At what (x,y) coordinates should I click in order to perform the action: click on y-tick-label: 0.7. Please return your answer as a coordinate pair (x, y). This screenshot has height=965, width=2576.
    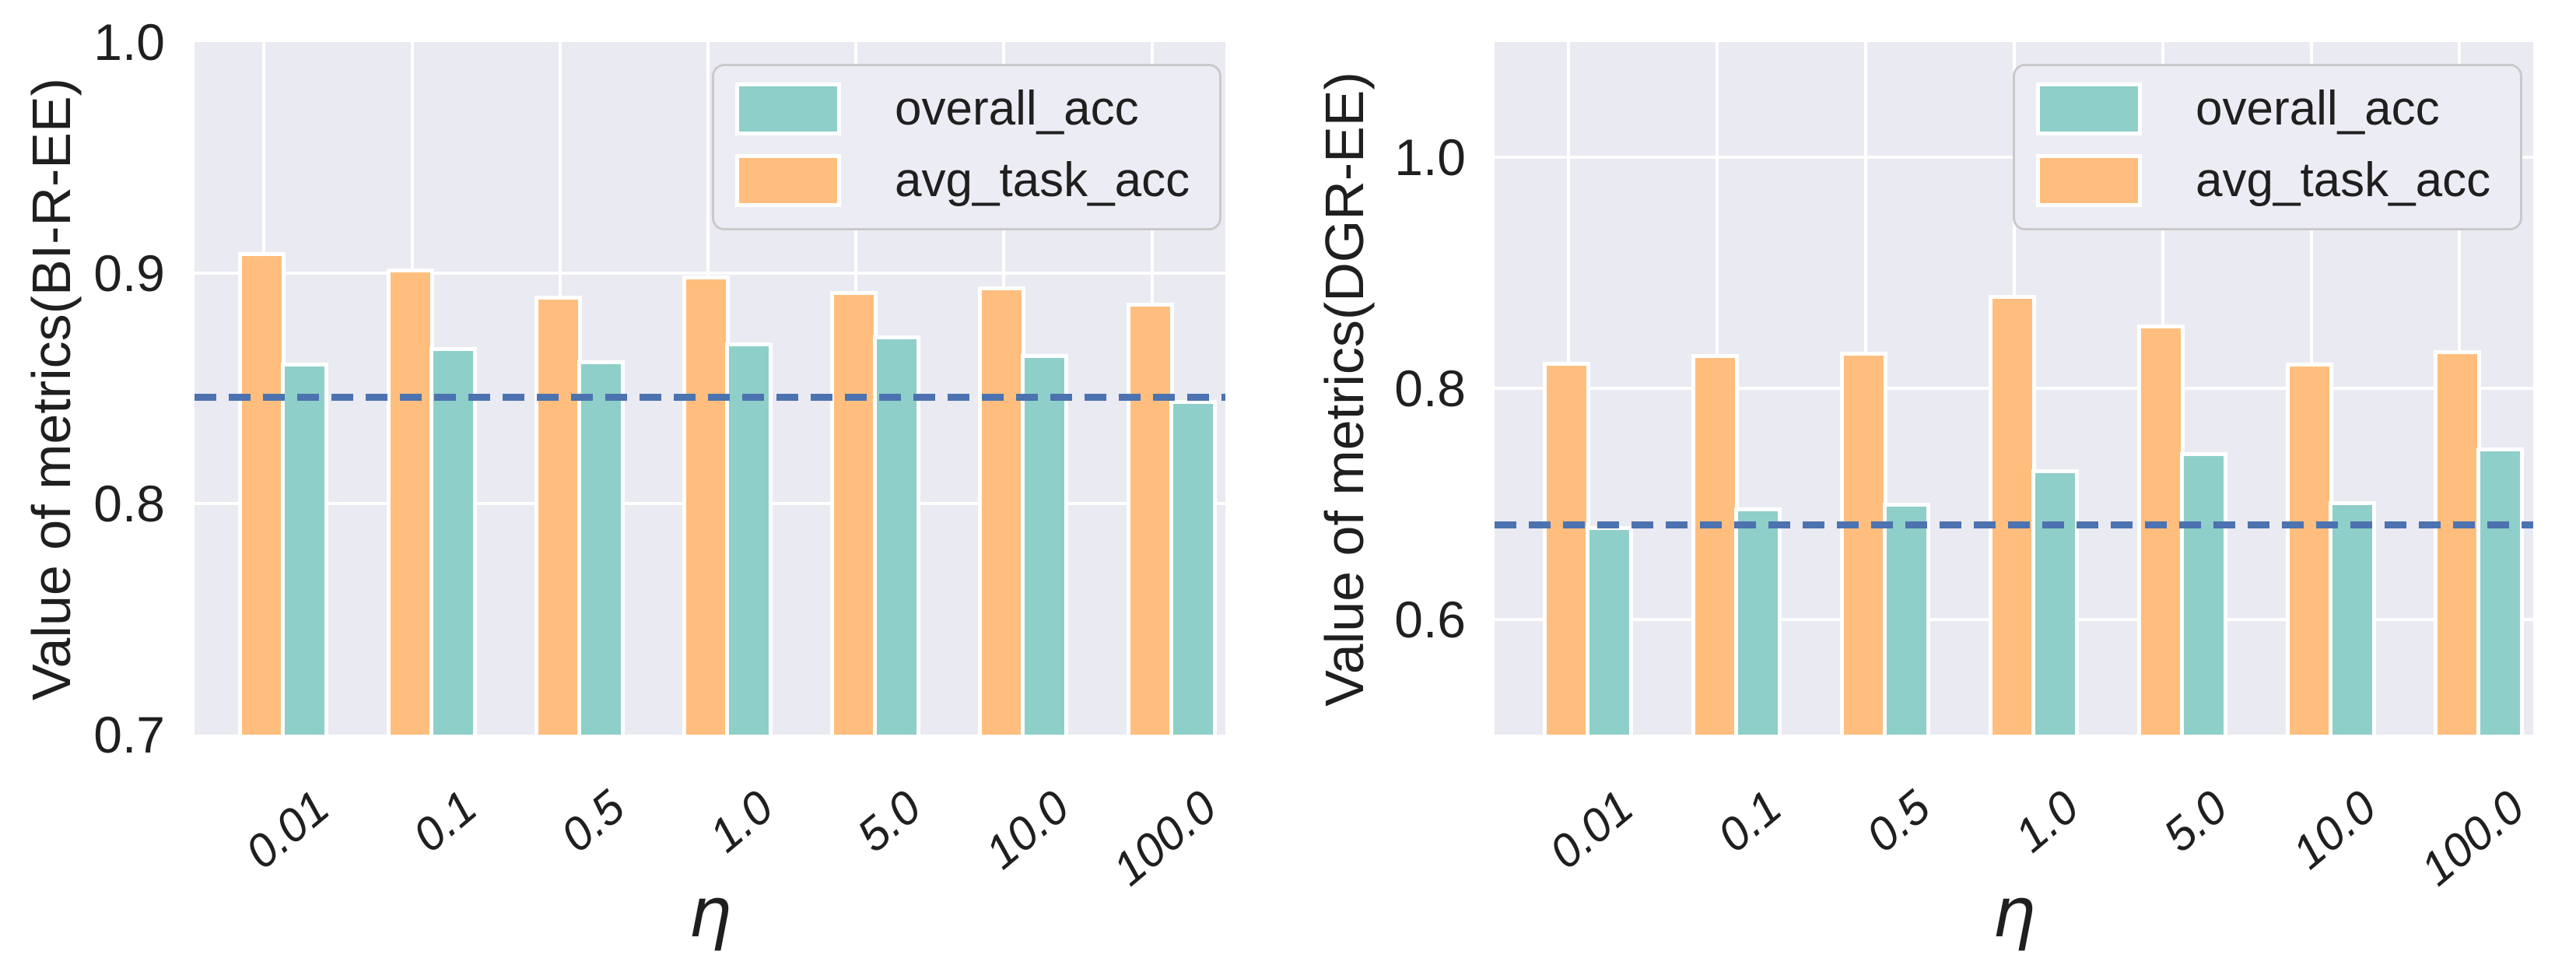
    Looking at the image, I should click on (129, 734).